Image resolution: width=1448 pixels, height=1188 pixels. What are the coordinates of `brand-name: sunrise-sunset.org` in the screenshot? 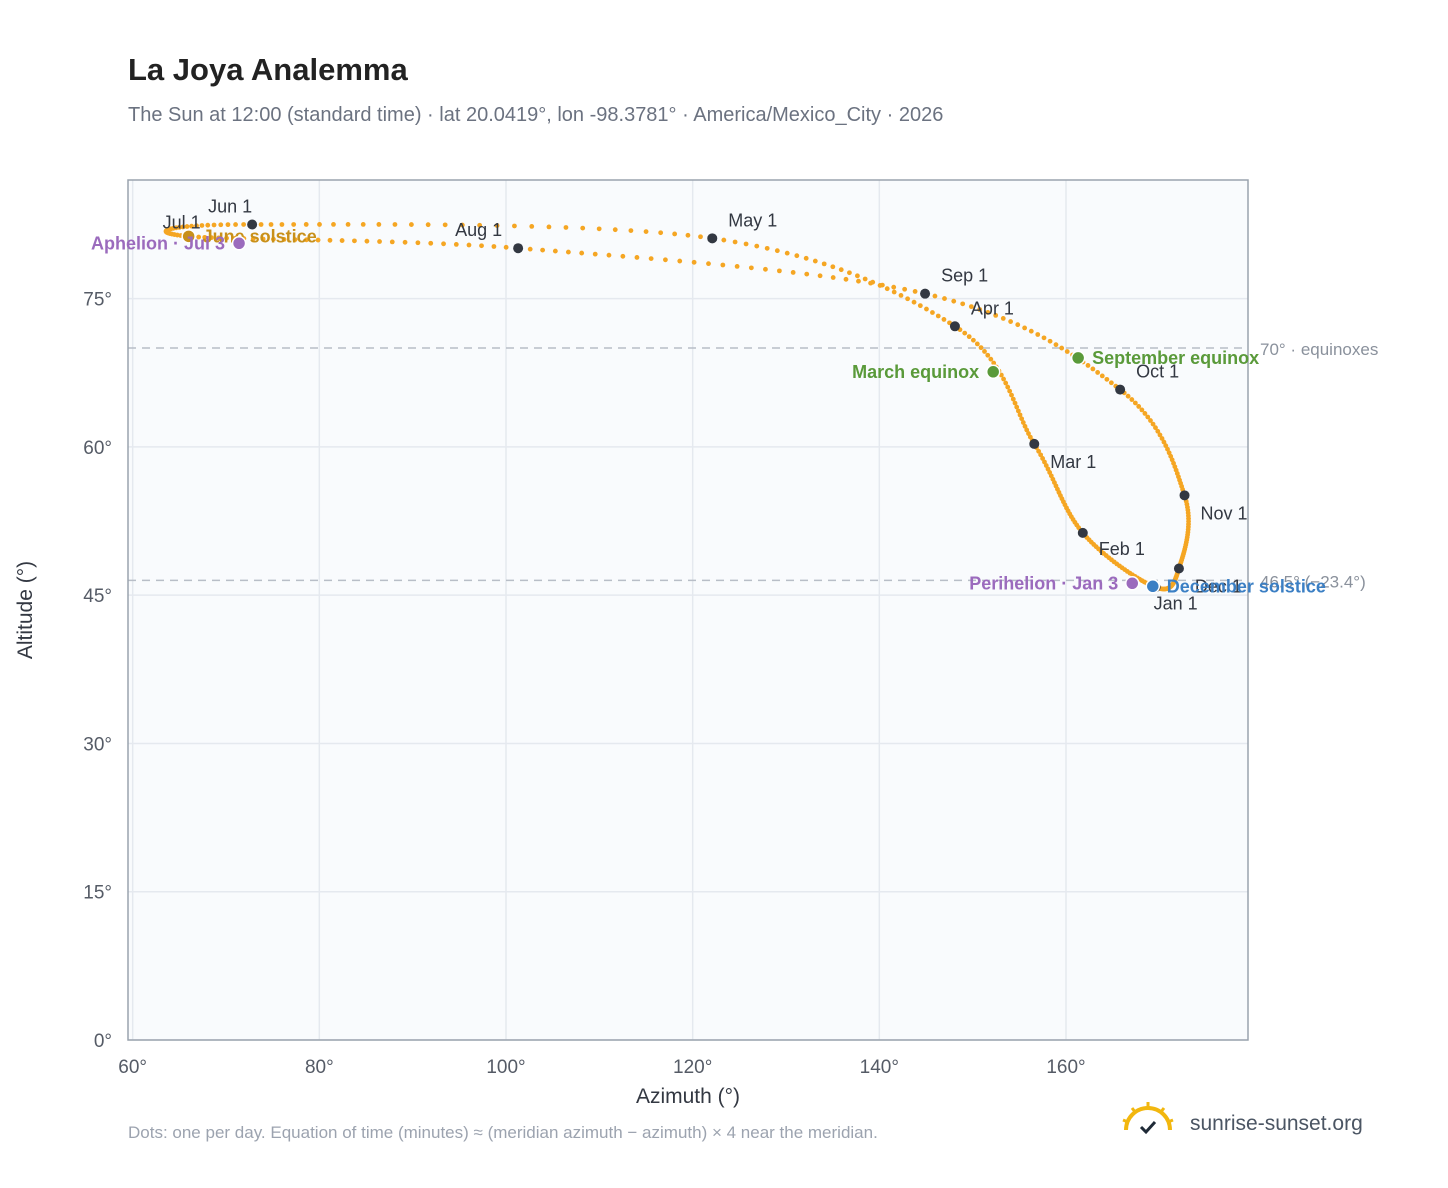 It's located at (1276, 1123).